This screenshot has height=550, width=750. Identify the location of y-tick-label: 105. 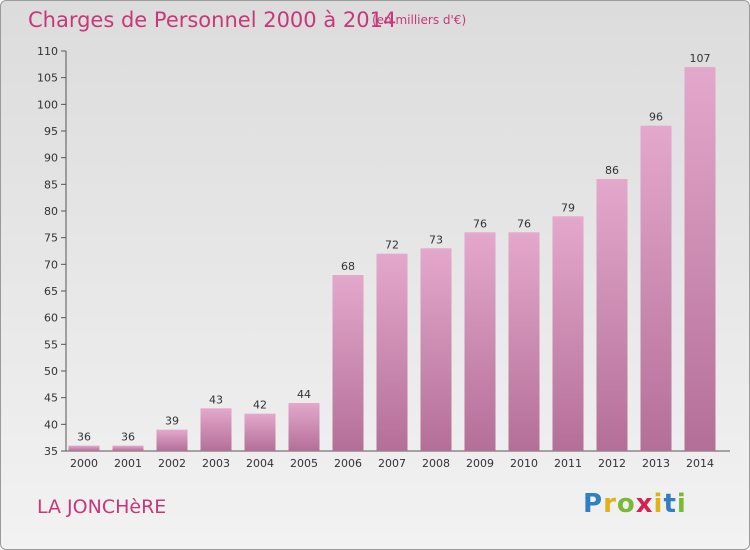
(47, 78).